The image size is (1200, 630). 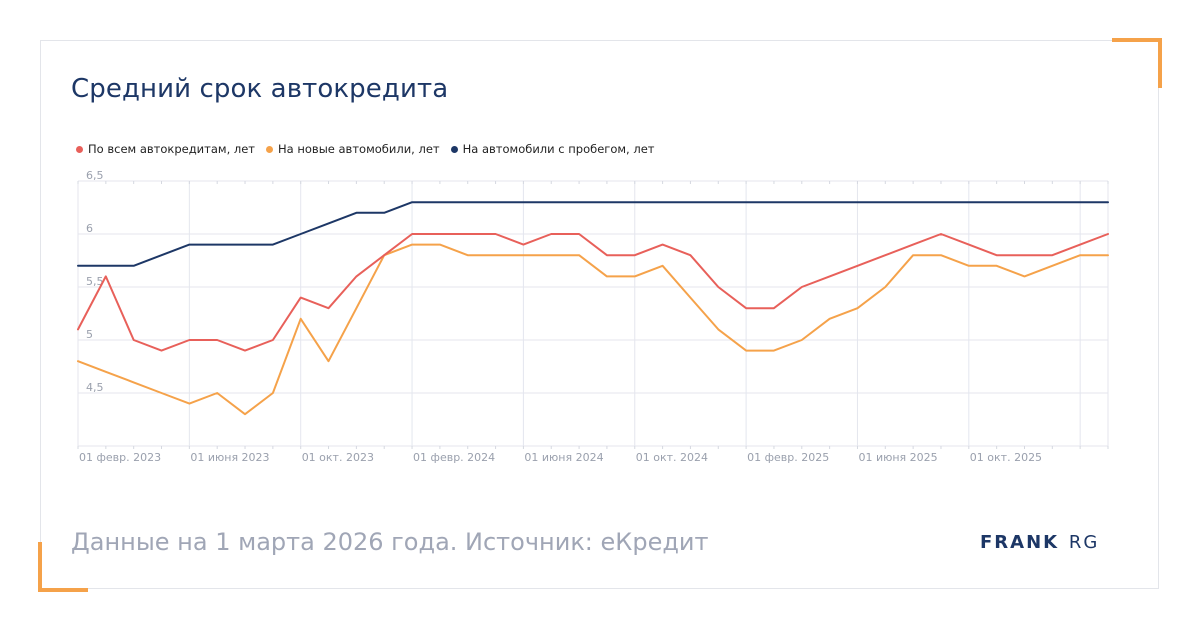 What do you see at coordinates (593, 234) in the screenshot?
I see `series-line-used` at bounding box center [593, 234].